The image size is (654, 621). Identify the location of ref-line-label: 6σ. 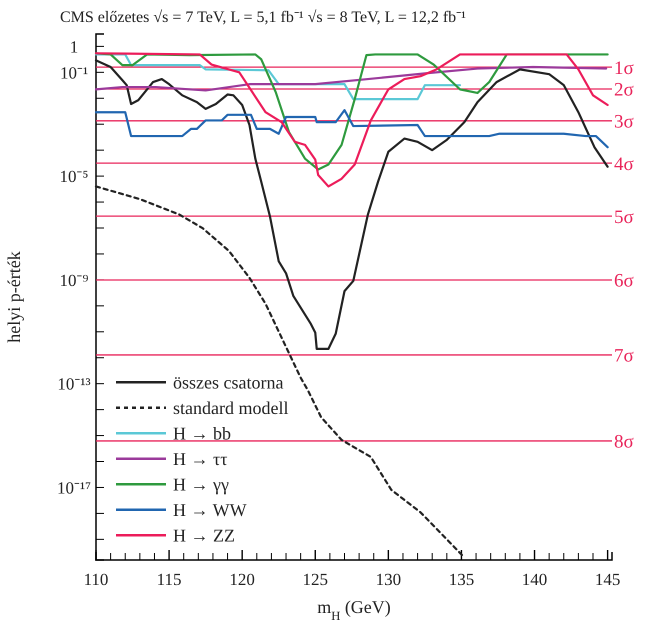
(624, 281).